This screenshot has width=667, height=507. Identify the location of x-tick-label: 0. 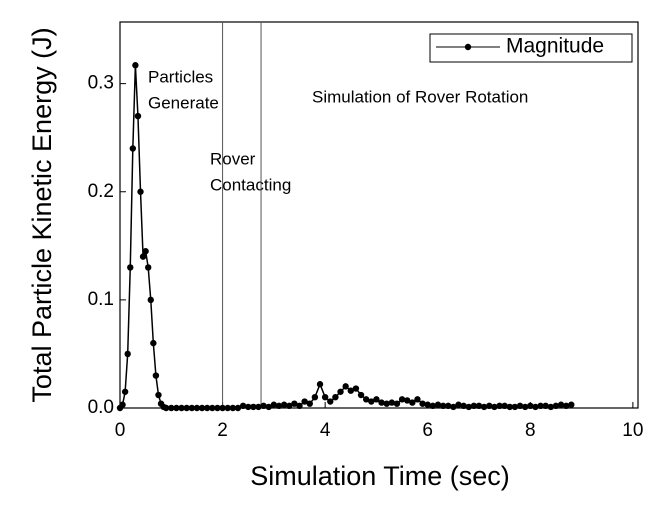
(120, 430).